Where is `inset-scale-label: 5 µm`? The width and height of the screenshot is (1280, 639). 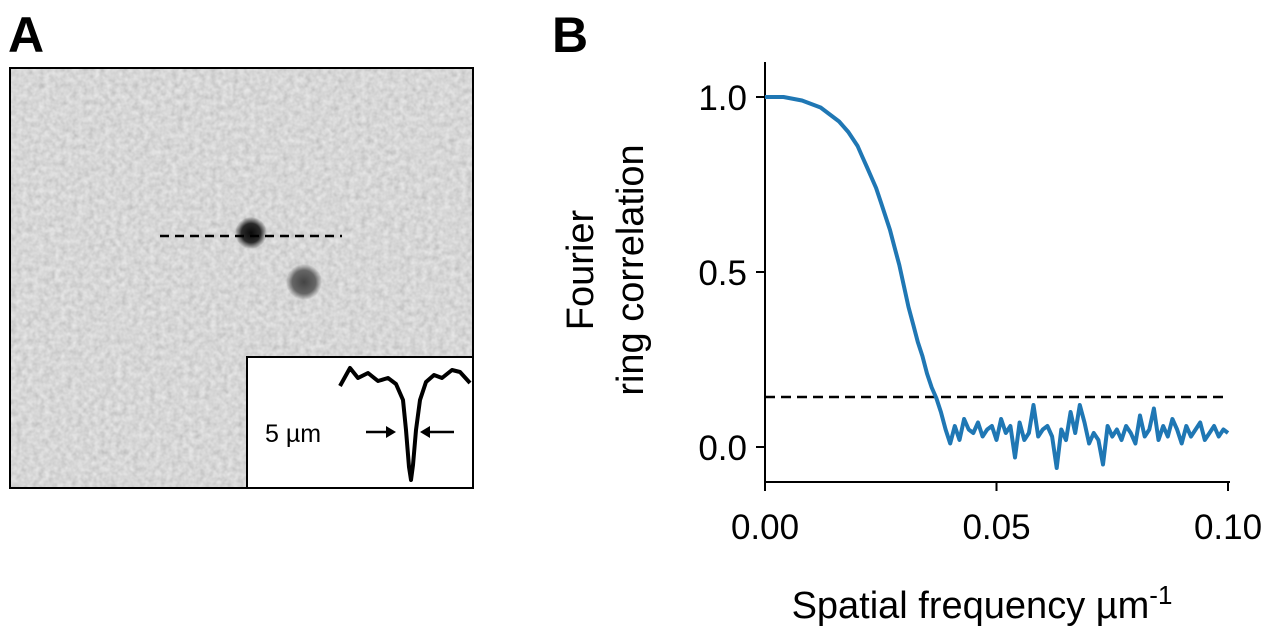
inset-scale-label: 5 µm is located at coordinates (293, 434).